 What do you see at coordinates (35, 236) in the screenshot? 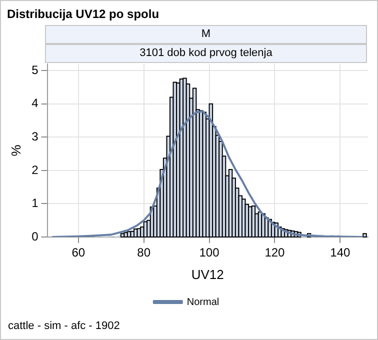
I see `y-tick-label: 0` at bounding box center [35, 236].